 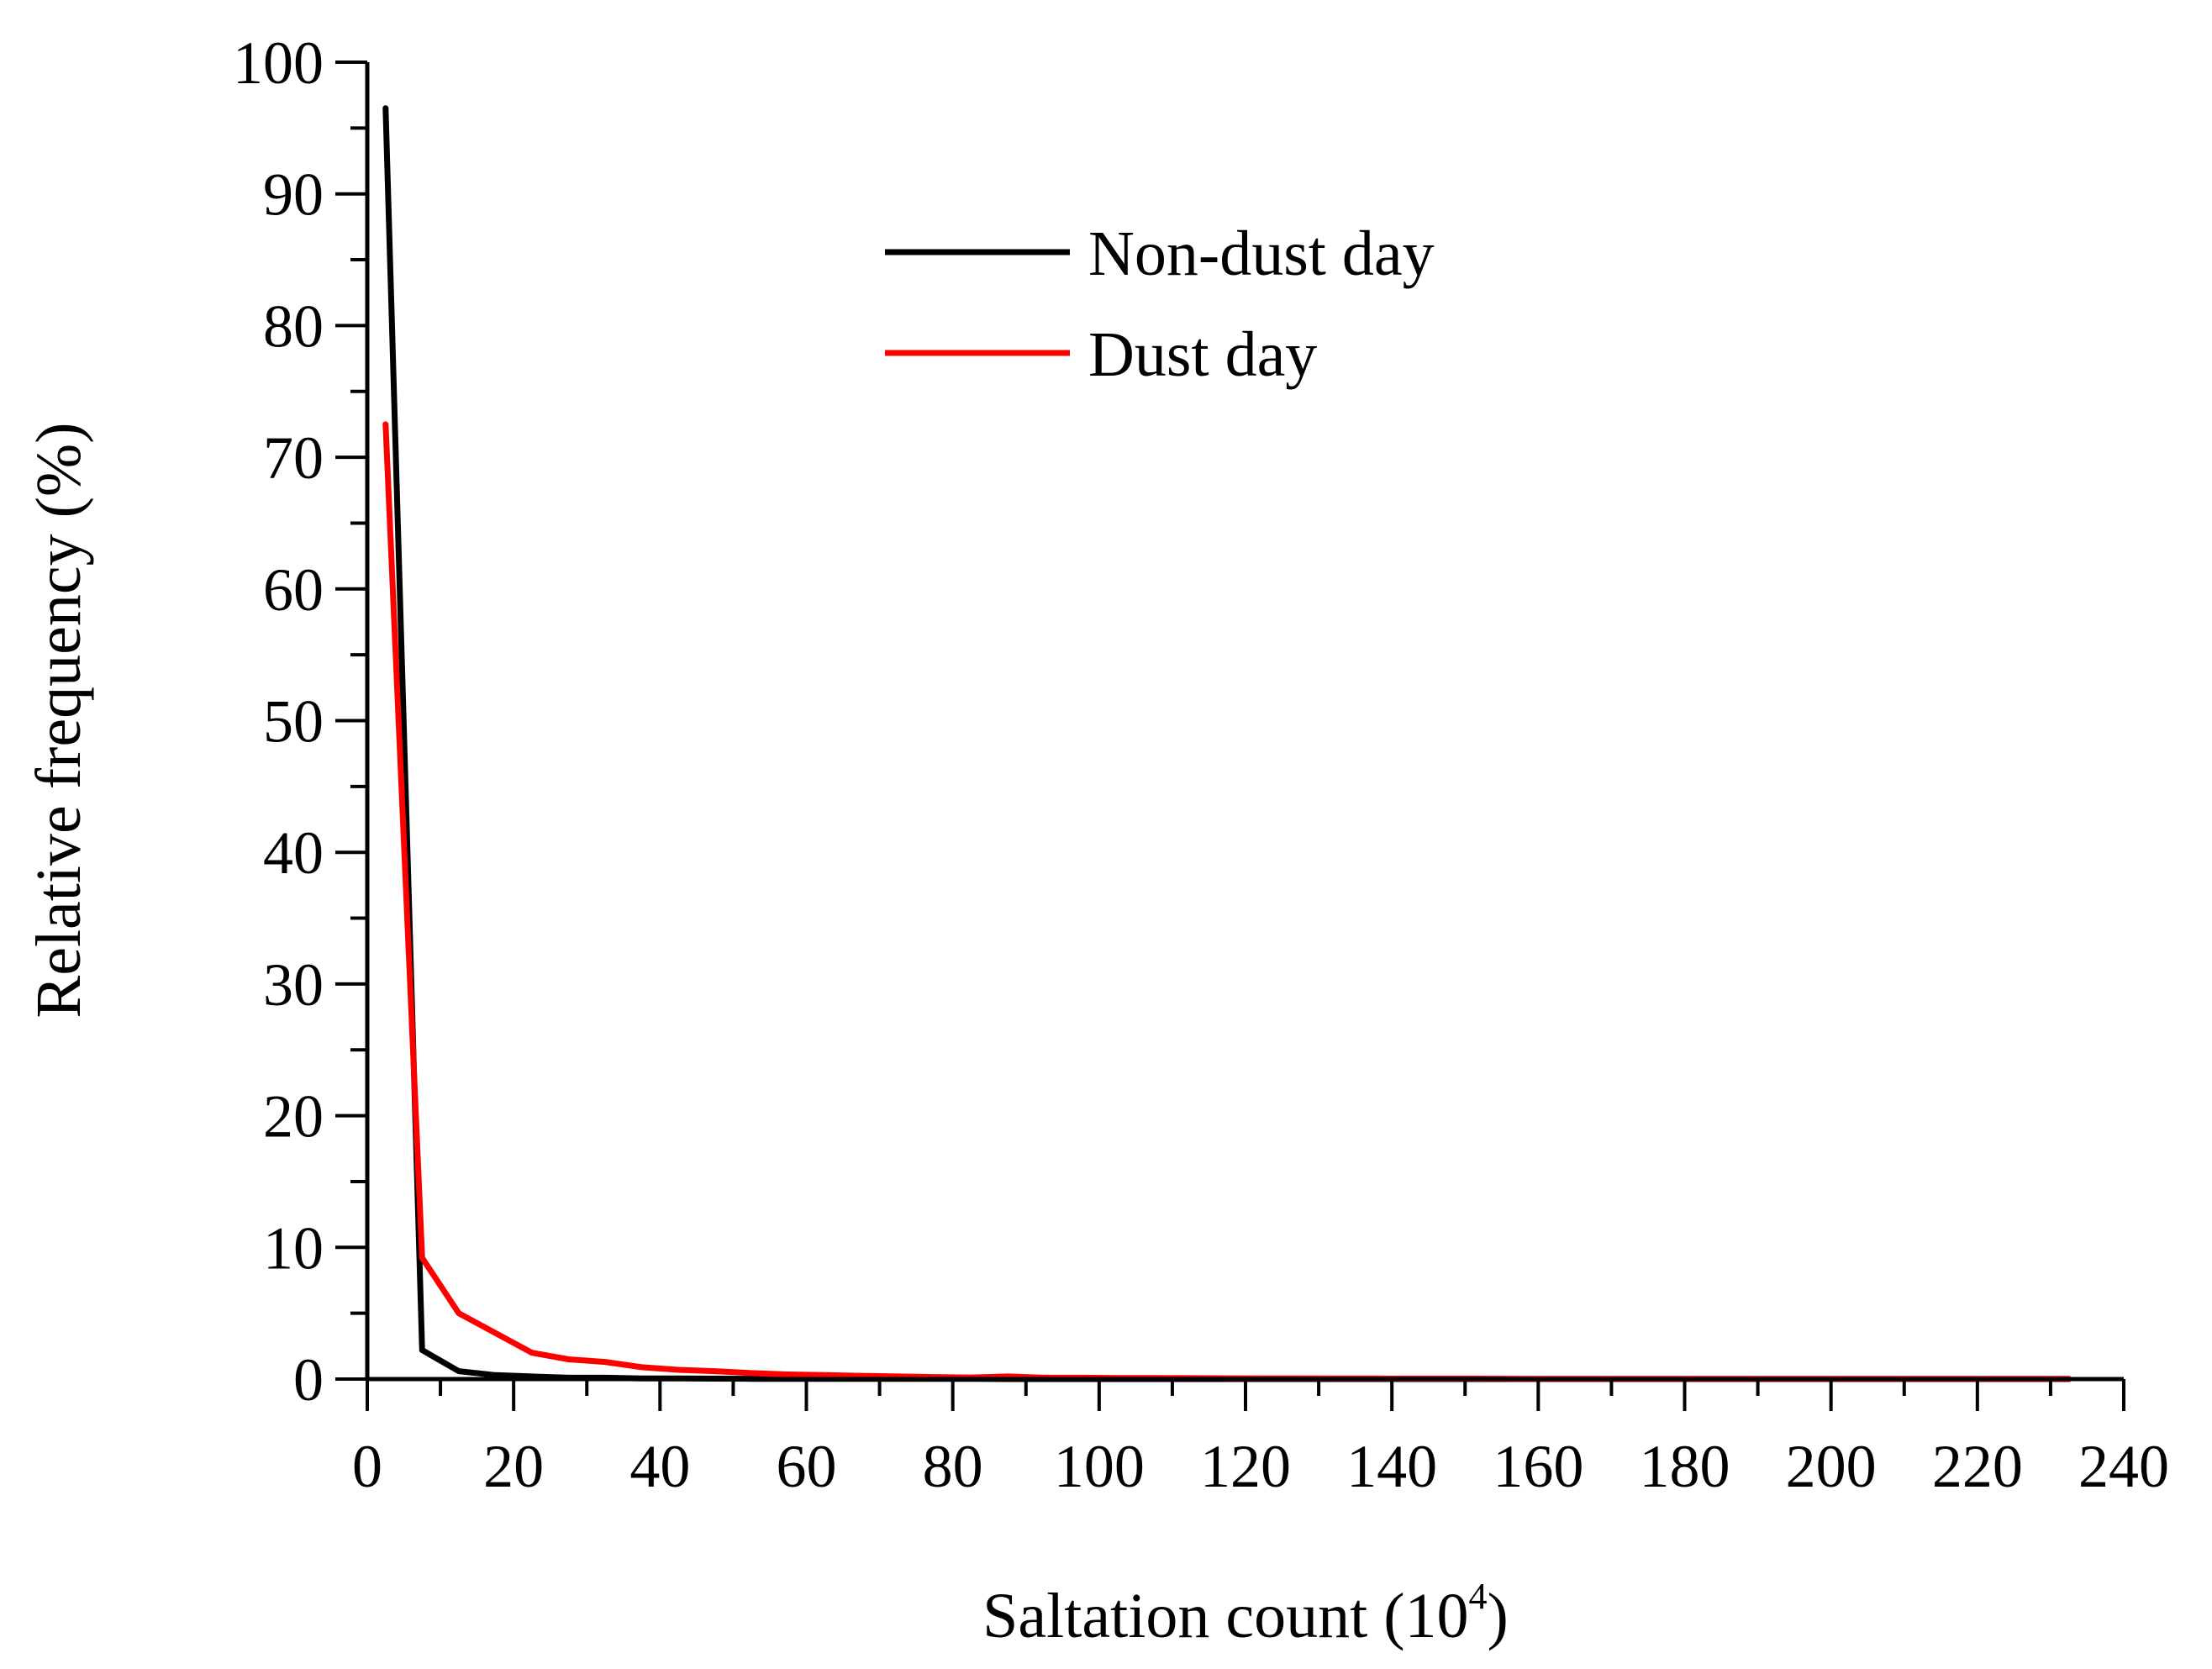 I want to click on x-axis-title-exponent: 4, so click(x=1478, y=1596).